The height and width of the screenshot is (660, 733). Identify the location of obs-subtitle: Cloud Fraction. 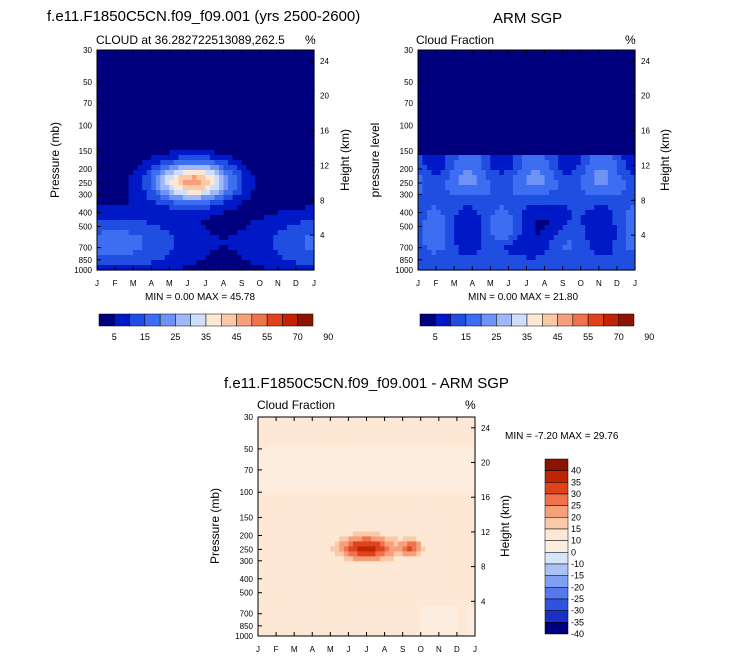
(455, 40).